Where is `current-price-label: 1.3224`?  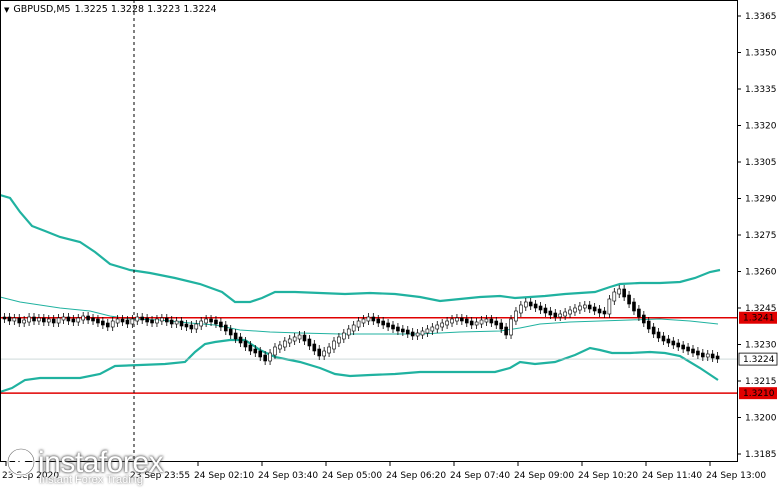
current-price-label: 1.3224 is located at coordinates (759, 360).